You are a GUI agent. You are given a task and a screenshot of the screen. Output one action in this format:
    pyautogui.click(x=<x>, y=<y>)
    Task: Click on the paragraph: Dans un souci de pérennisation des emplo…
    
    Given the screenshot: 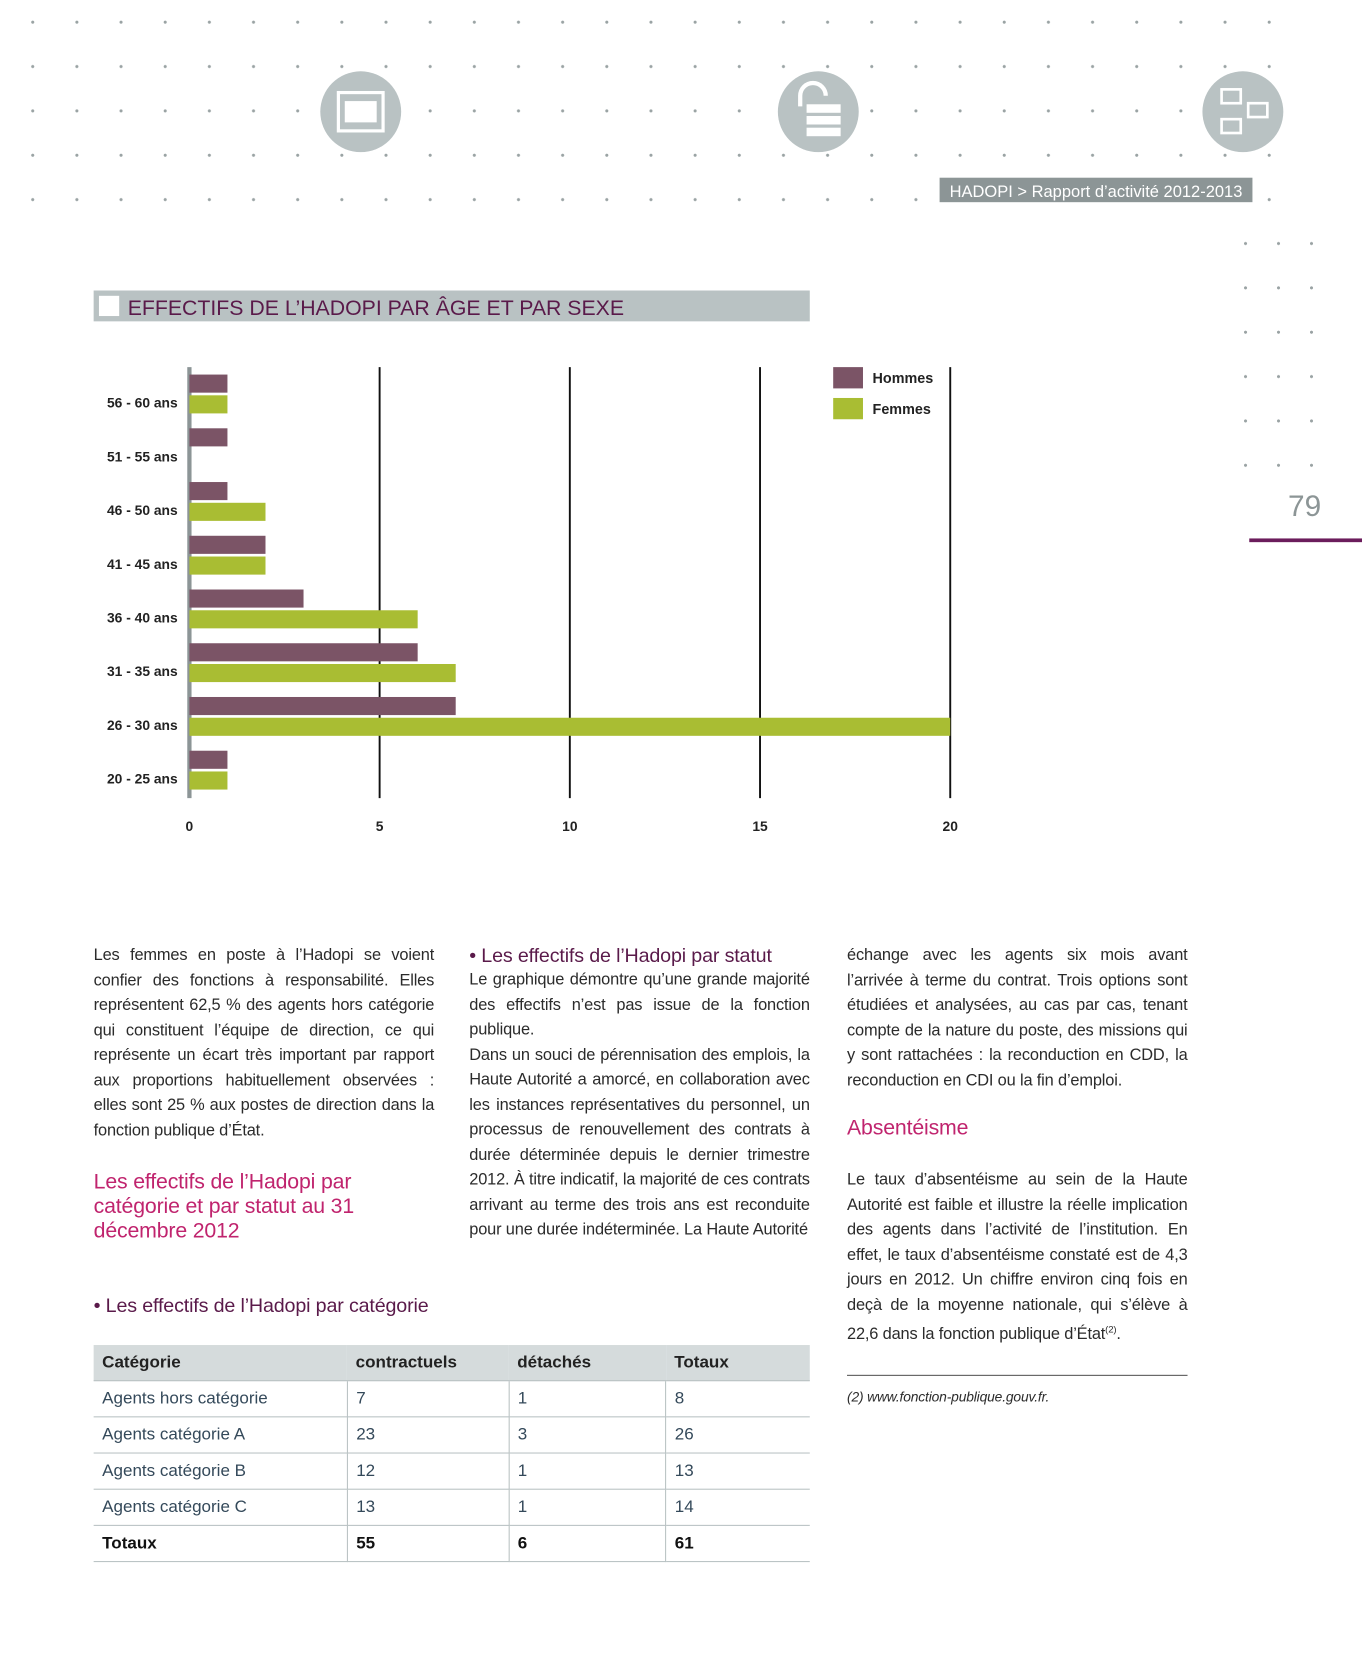 What is the action you would take?
    pyautogui.click(x=639, y=1142)
    